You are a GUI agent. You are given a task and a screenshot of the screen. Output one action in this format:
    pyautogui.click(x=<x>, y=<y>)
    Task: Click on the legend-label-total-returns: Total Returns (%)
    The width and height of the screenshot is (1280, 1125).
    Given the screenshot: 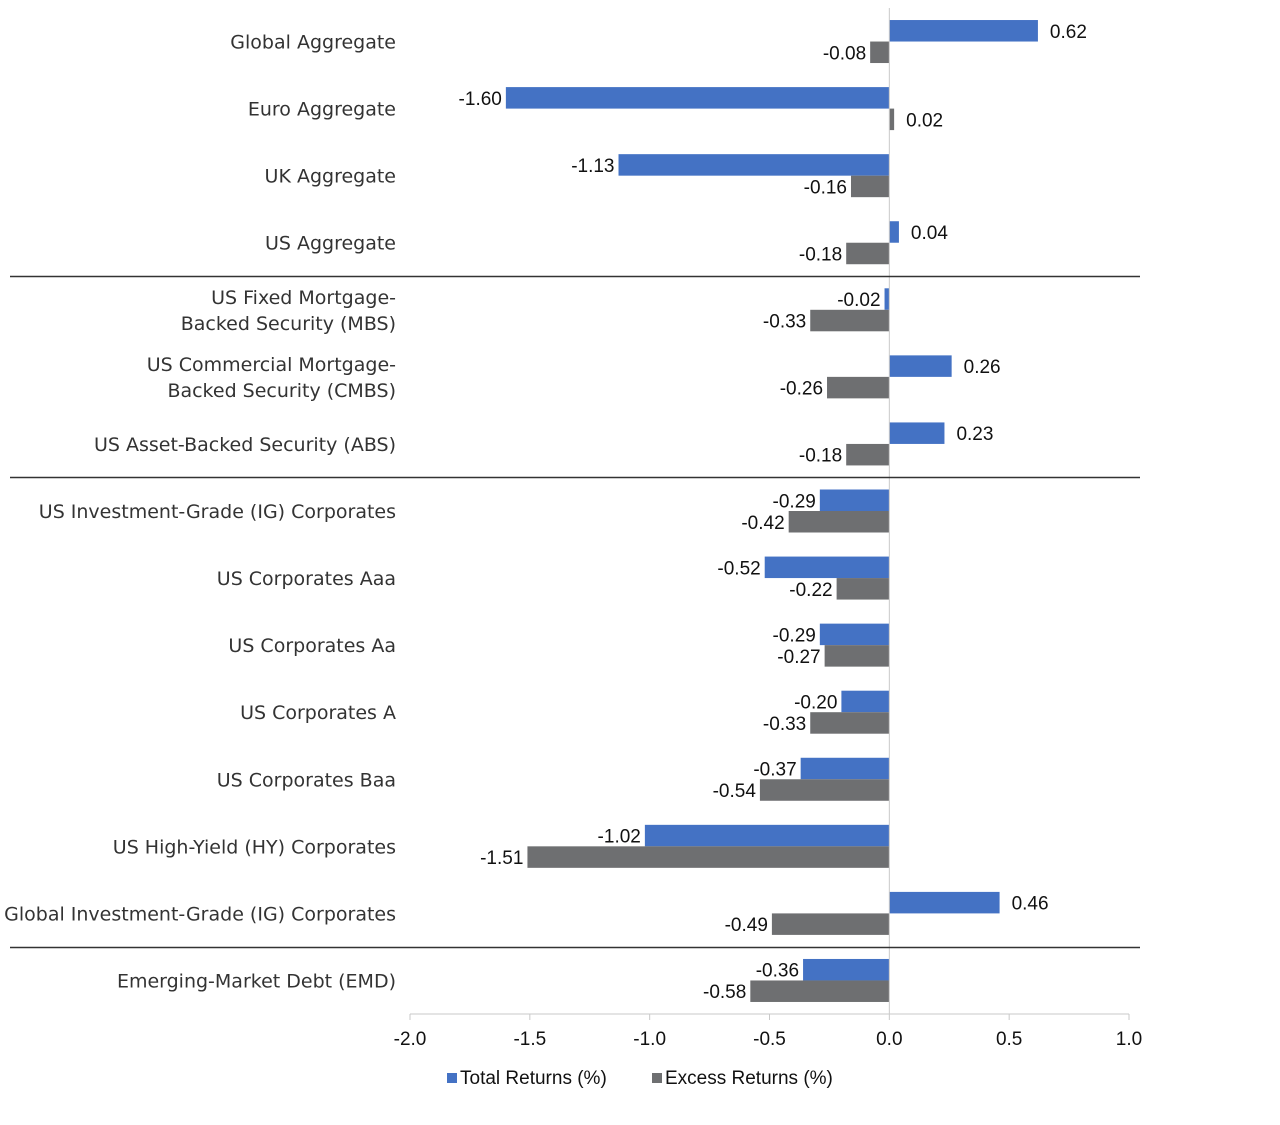 What is the action you would take?
    pyautogui.click(x=533, y=1078)
    